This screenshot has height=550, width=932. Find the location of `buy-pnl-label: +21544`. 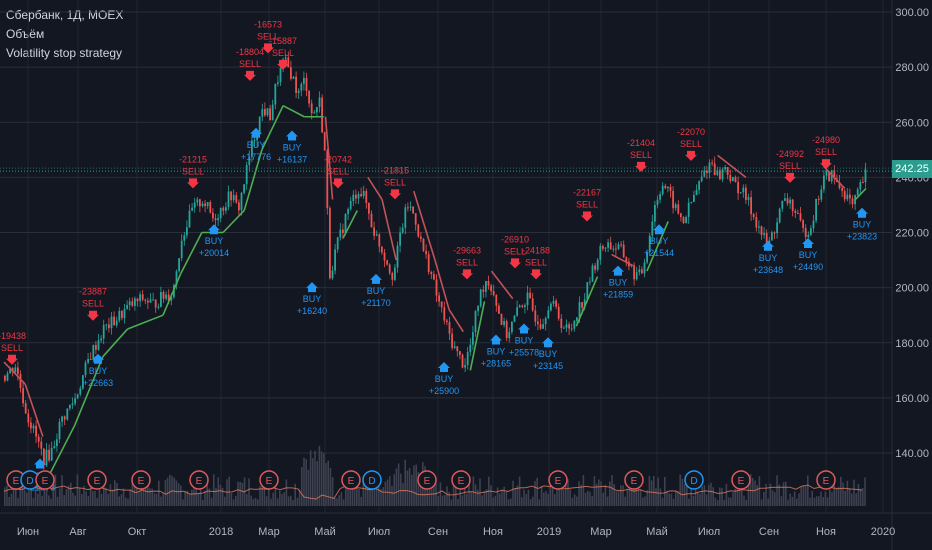

buy-pnl-label: +21544 is located at coordinates (659, 253).